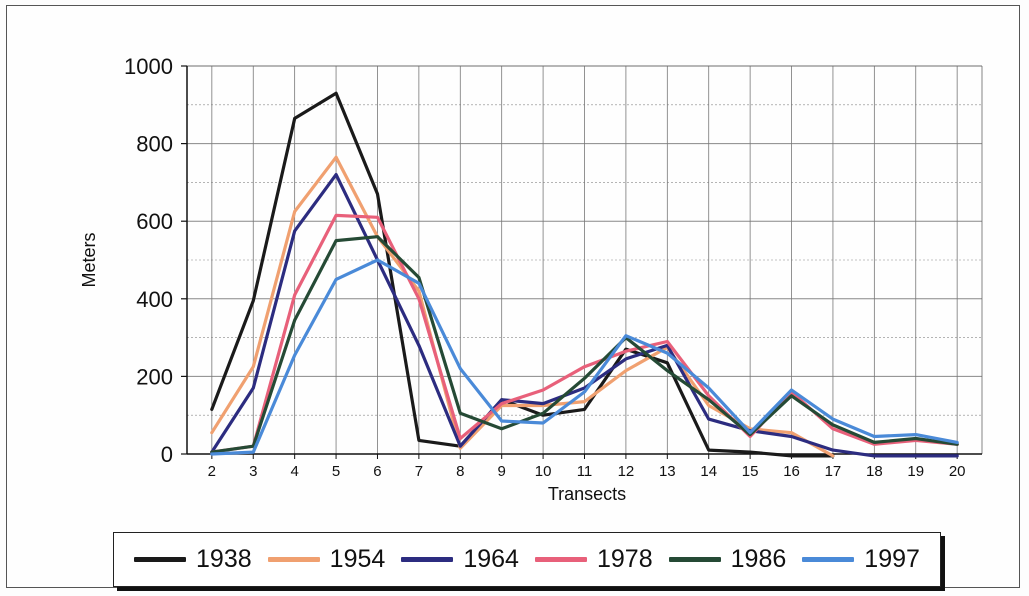 The image size is (1029, 596). What do you see at coordinates (527, 559) in the screenshot?
I see `legend: 1938 1954 1964 1978 1986 1997` at bounding box center [527, 559].